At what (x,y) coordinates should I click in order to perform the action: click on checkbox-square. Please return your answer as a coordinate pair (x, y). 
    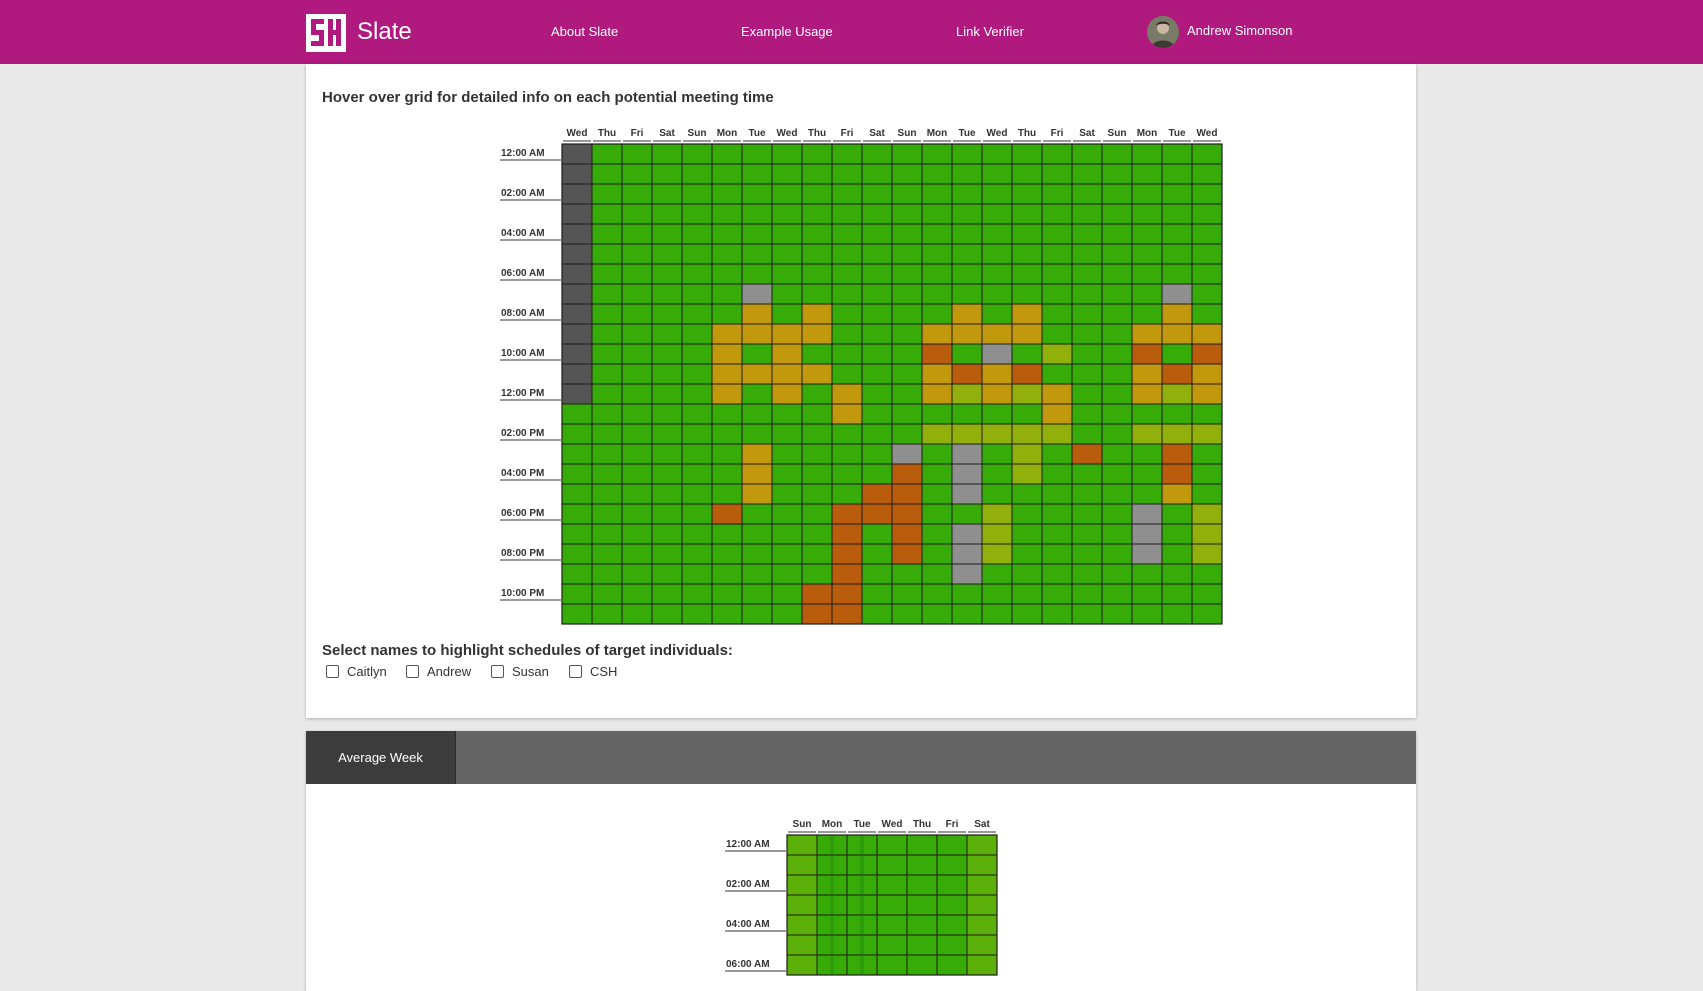
    Looking at the image, I should click on (575, 671).